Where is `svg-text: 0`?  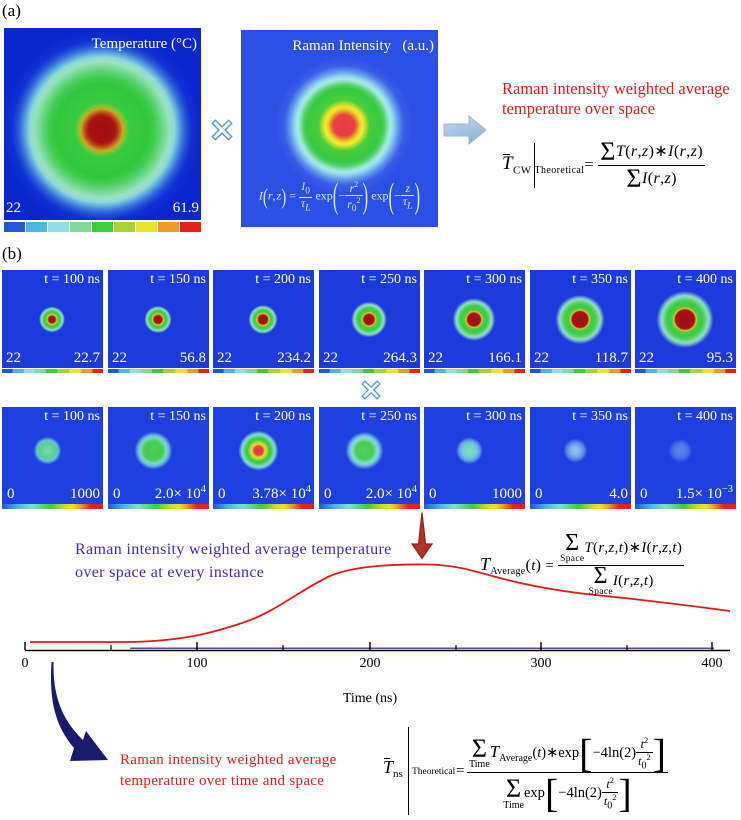 svg-text: 0 is located at coordinates (25, 663).